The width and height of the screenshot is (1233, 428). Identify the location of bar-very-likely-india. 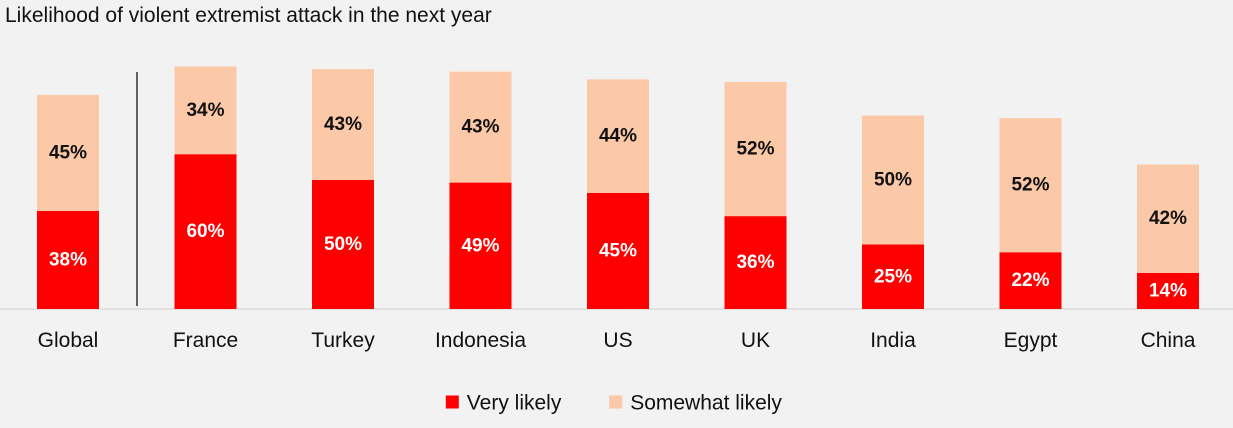
(893, 276).